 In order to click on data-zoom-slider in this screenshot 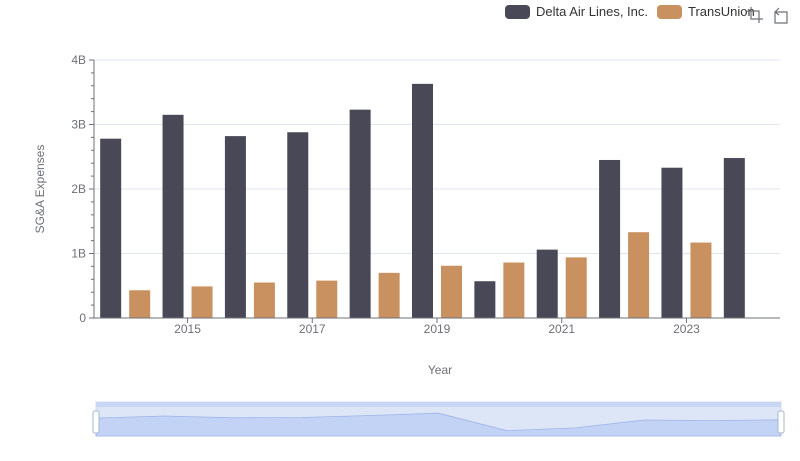, I will do `click(438, 419)`.